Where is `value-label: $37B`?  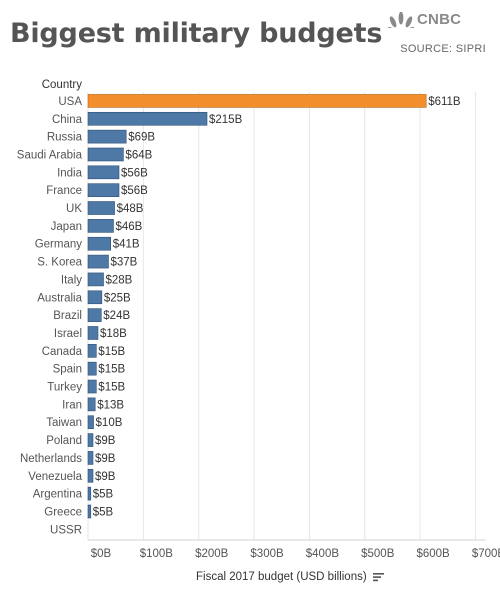 value-label: $37B is located at coordinates (123, 263).